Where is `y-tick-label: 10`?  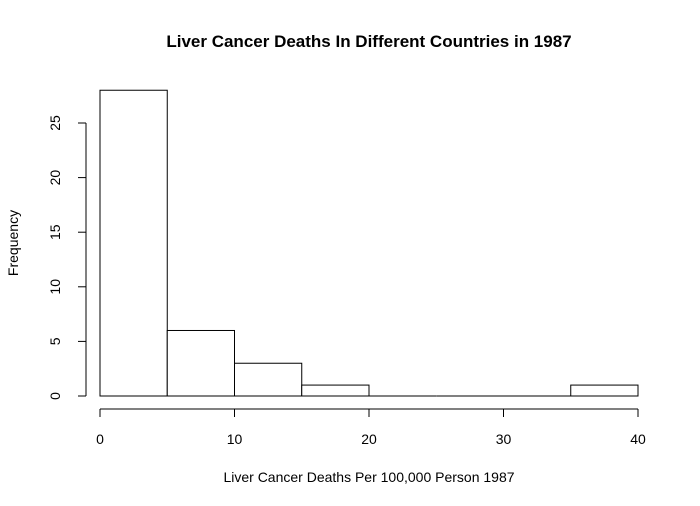 y-tick-label: 10 is located at coordinates (55, 287).